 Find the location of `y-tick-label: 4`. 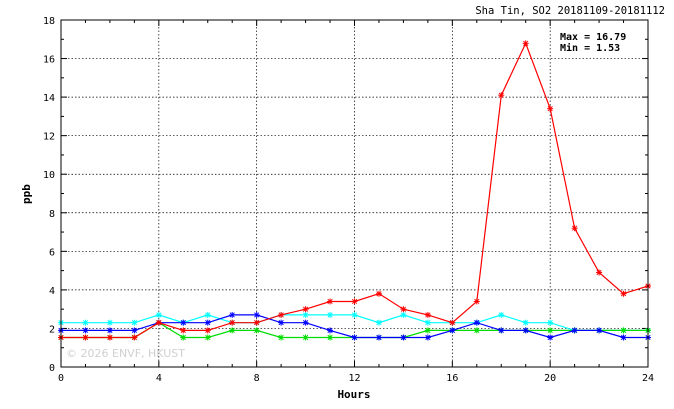

y-tick-label: 4 is located at coordinates (52, 291).